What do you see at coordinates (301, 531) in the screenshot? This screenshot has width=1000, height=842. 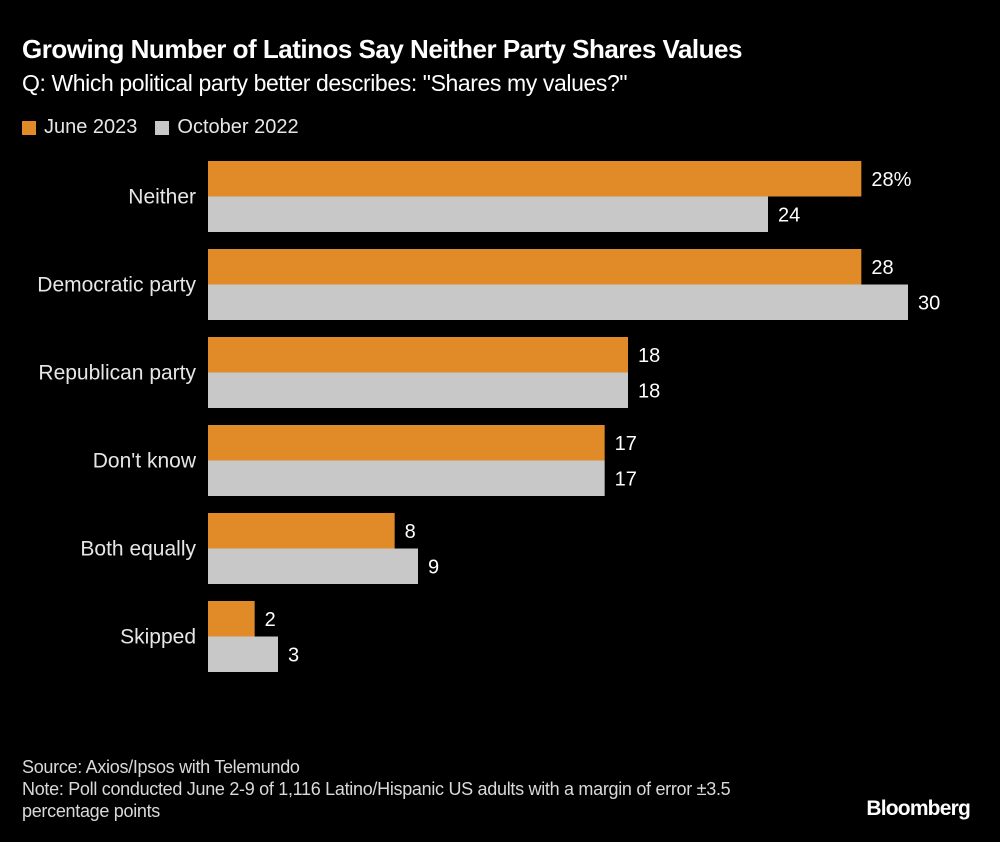 I see `bar-june-2023-both-equally` at bounding box center [301, 531].